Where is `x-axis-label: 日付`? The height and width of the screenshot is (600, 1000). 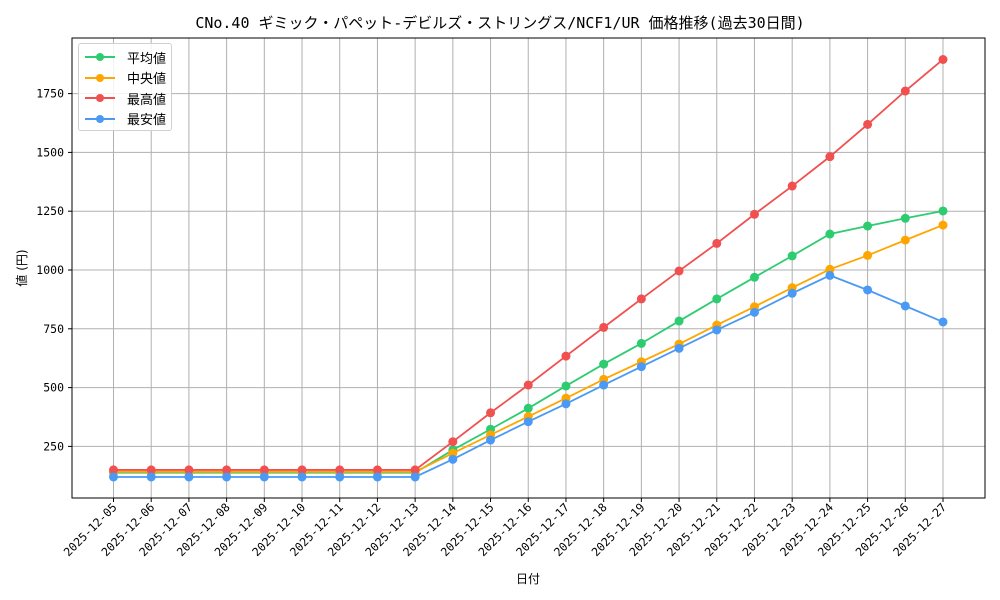 x-axis-label: 日付 is located at coordinates (528, 579).